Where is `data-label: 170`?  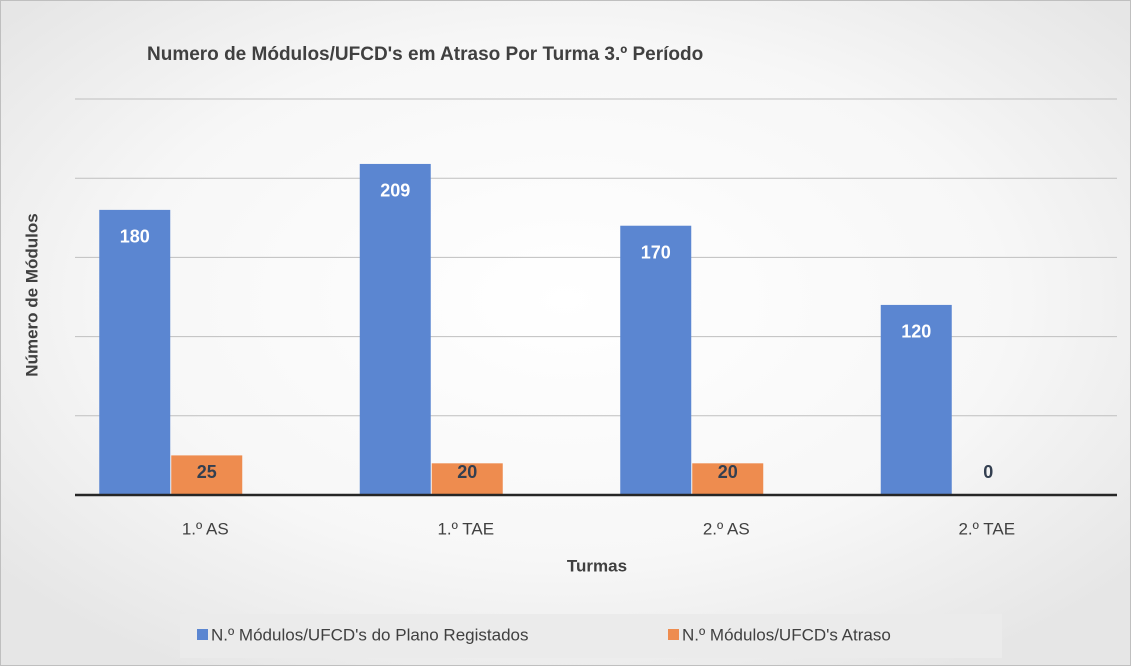 data-label: 170 is located at coordinates (656, 252).